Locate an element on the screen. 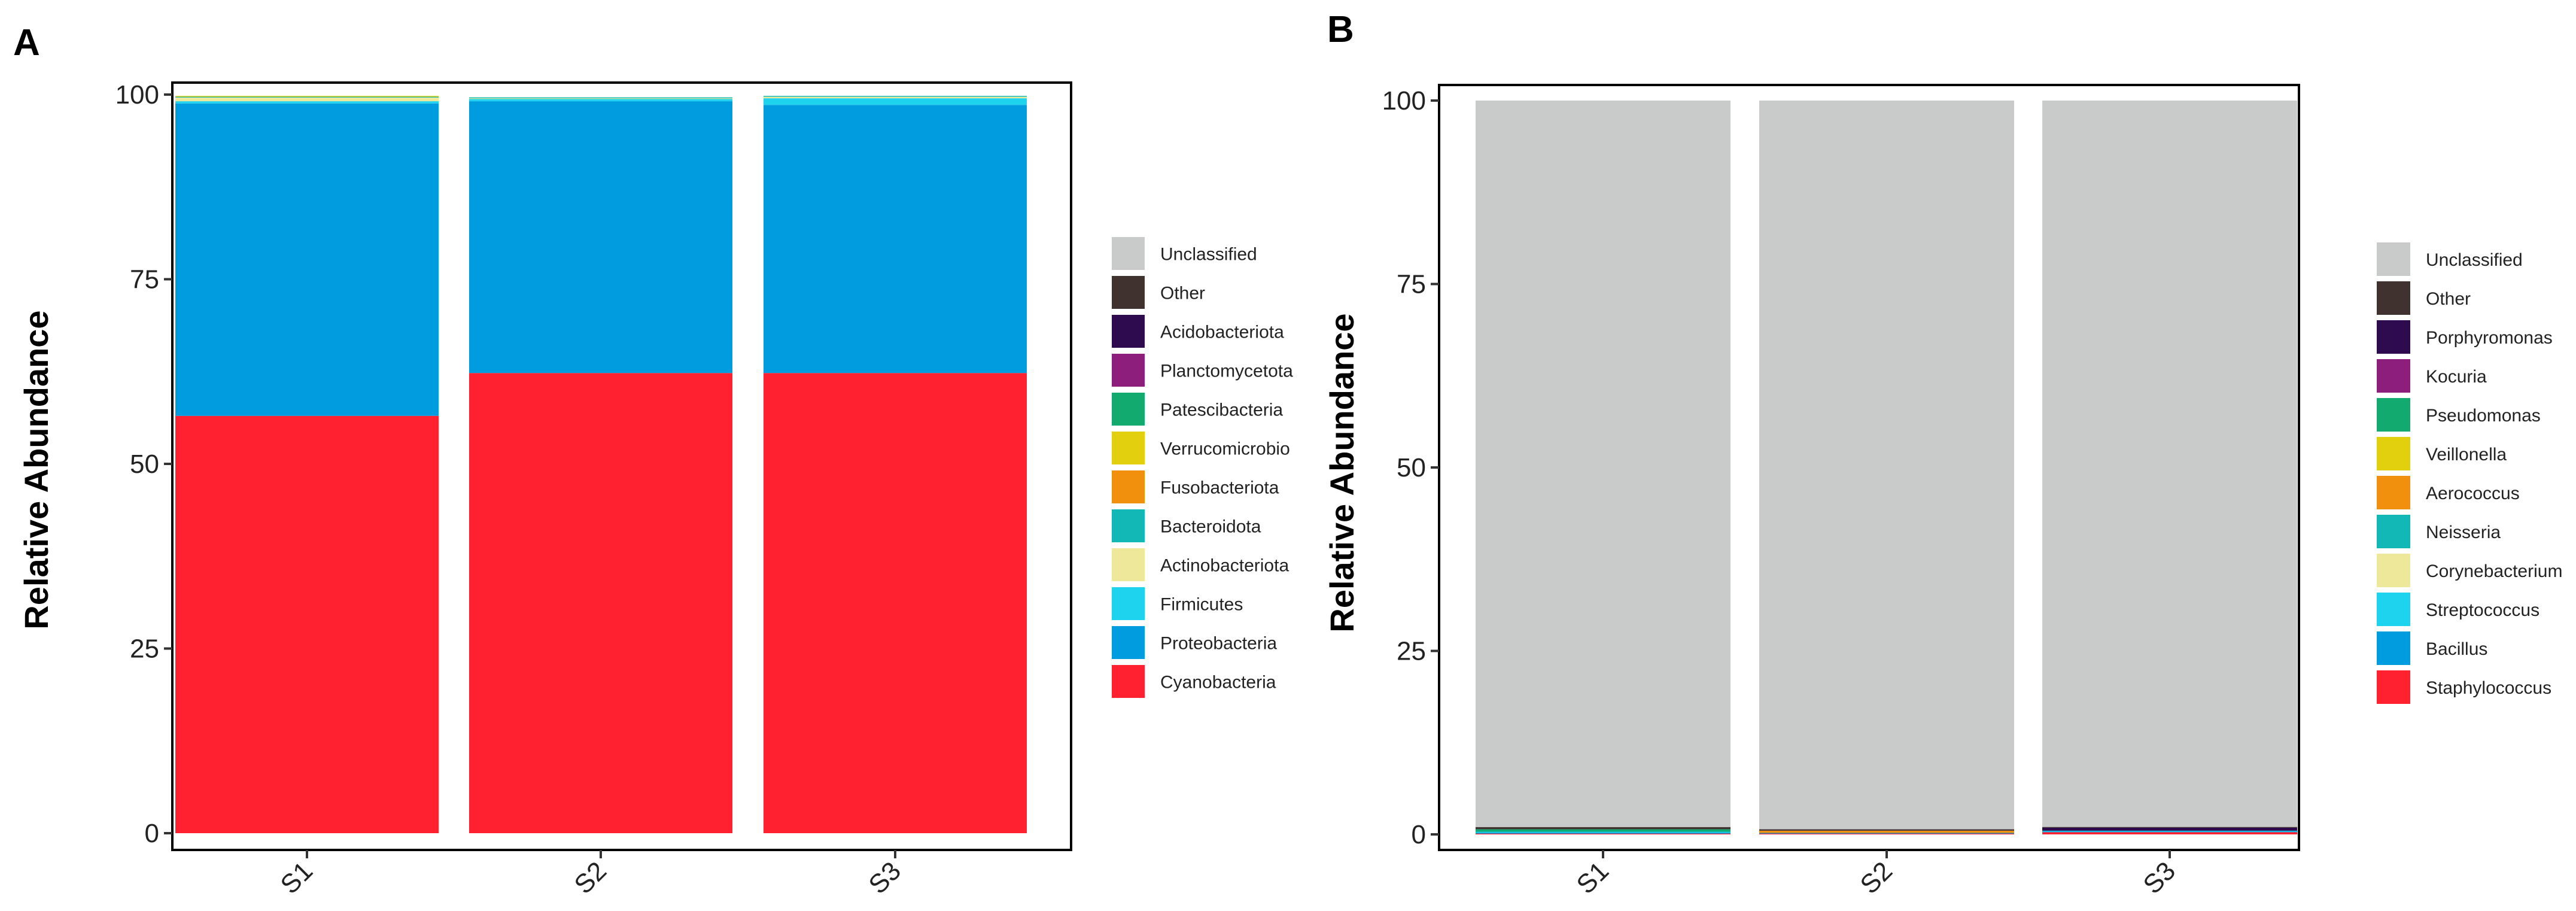 The image size is (2576, 911). bar-segment-s1-proteobacteria is located at coordinates (307, 259).